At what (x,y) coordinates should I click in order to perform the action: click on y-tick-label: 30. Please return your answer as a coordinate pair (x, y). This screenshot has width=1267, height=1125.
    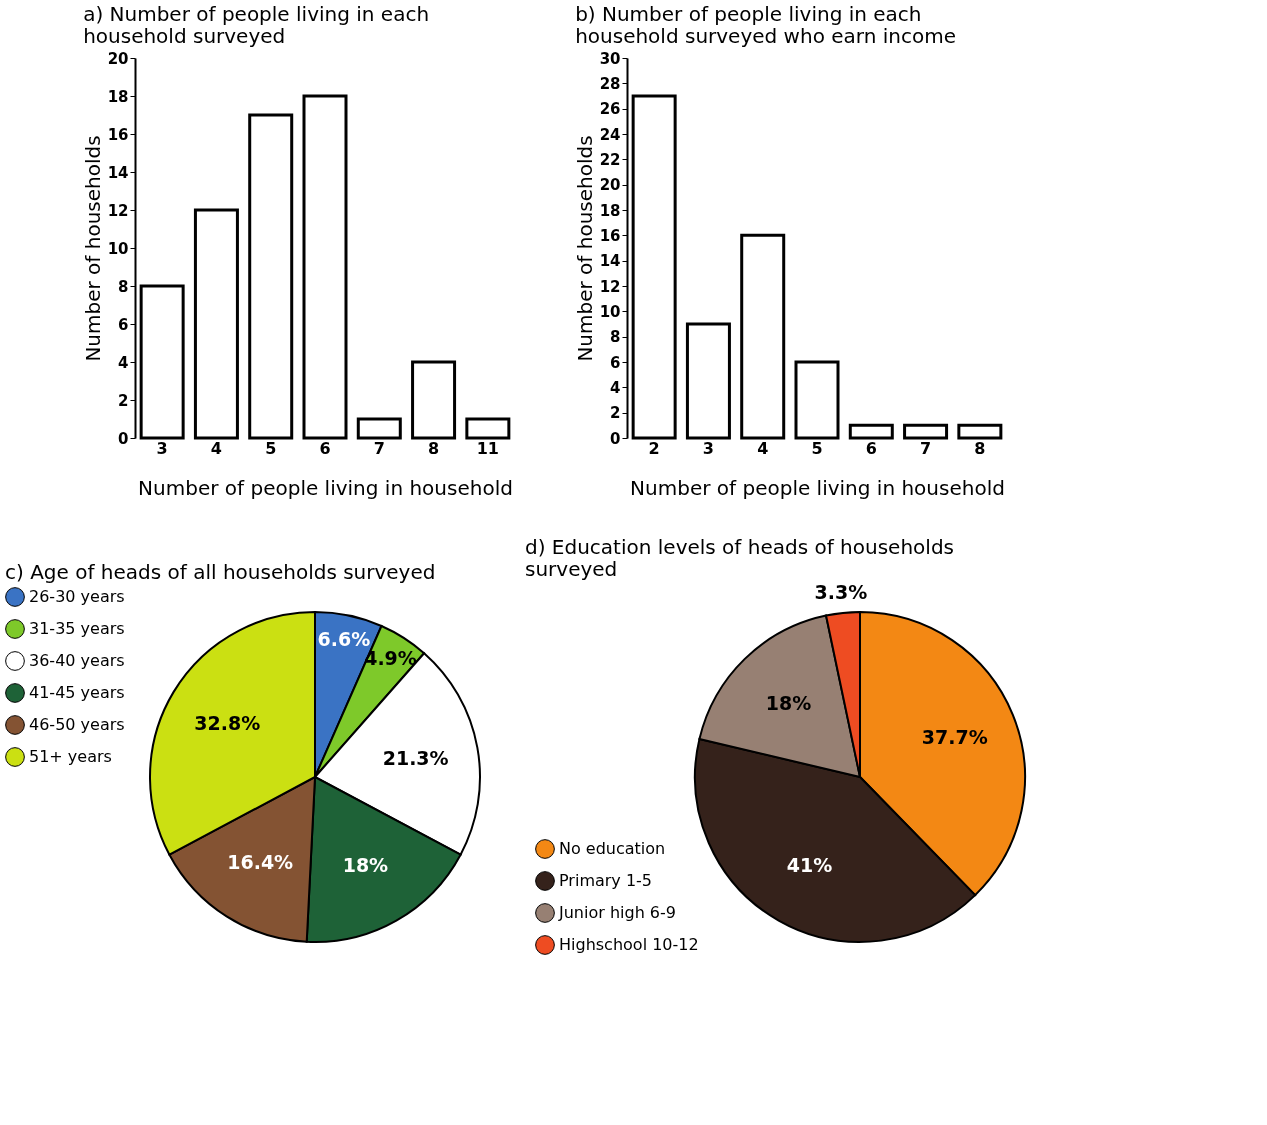
    Looking at the image, I should click on (610, 58).